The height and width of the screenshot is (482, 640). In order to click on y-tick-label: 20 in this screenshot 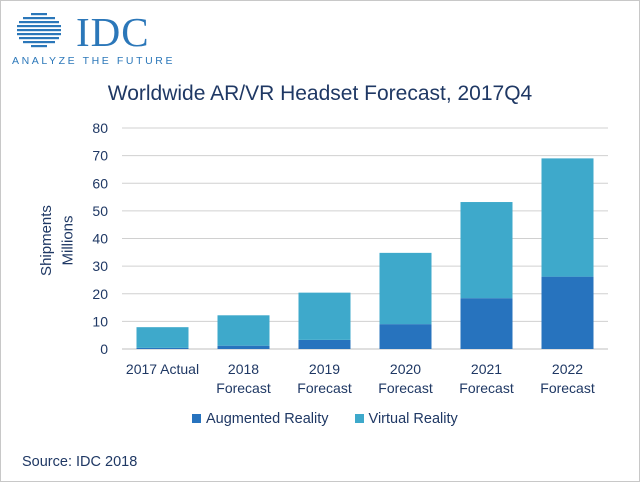, I will do `click(100, 294)`.